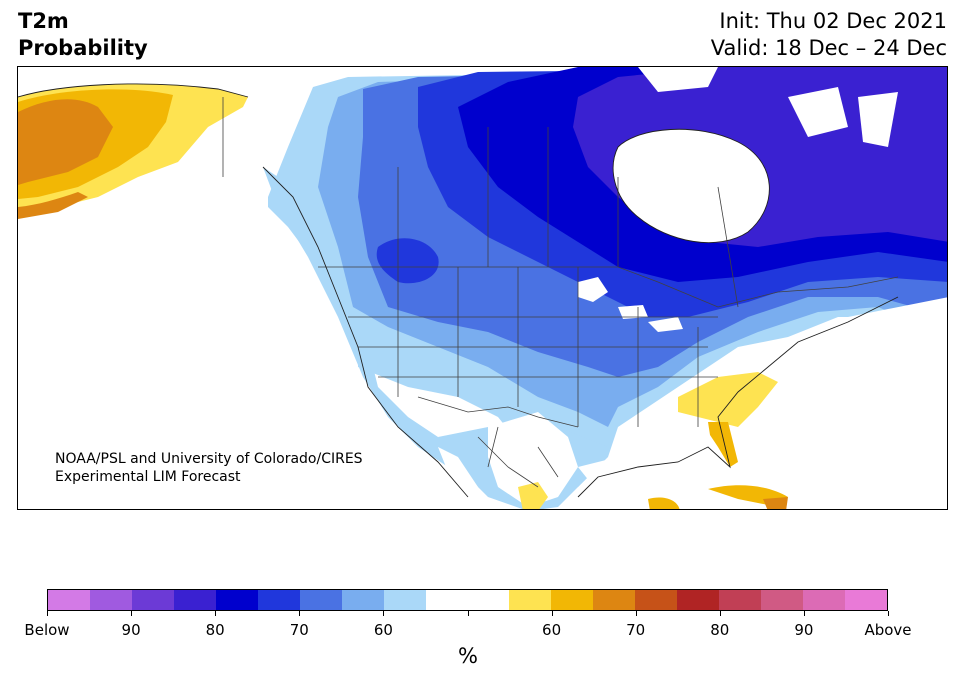  Describe the element at coordinates (828, 48) in the screenshot. I see `valid-range: Valid: 18 Dec – 24 Dec` at that location.